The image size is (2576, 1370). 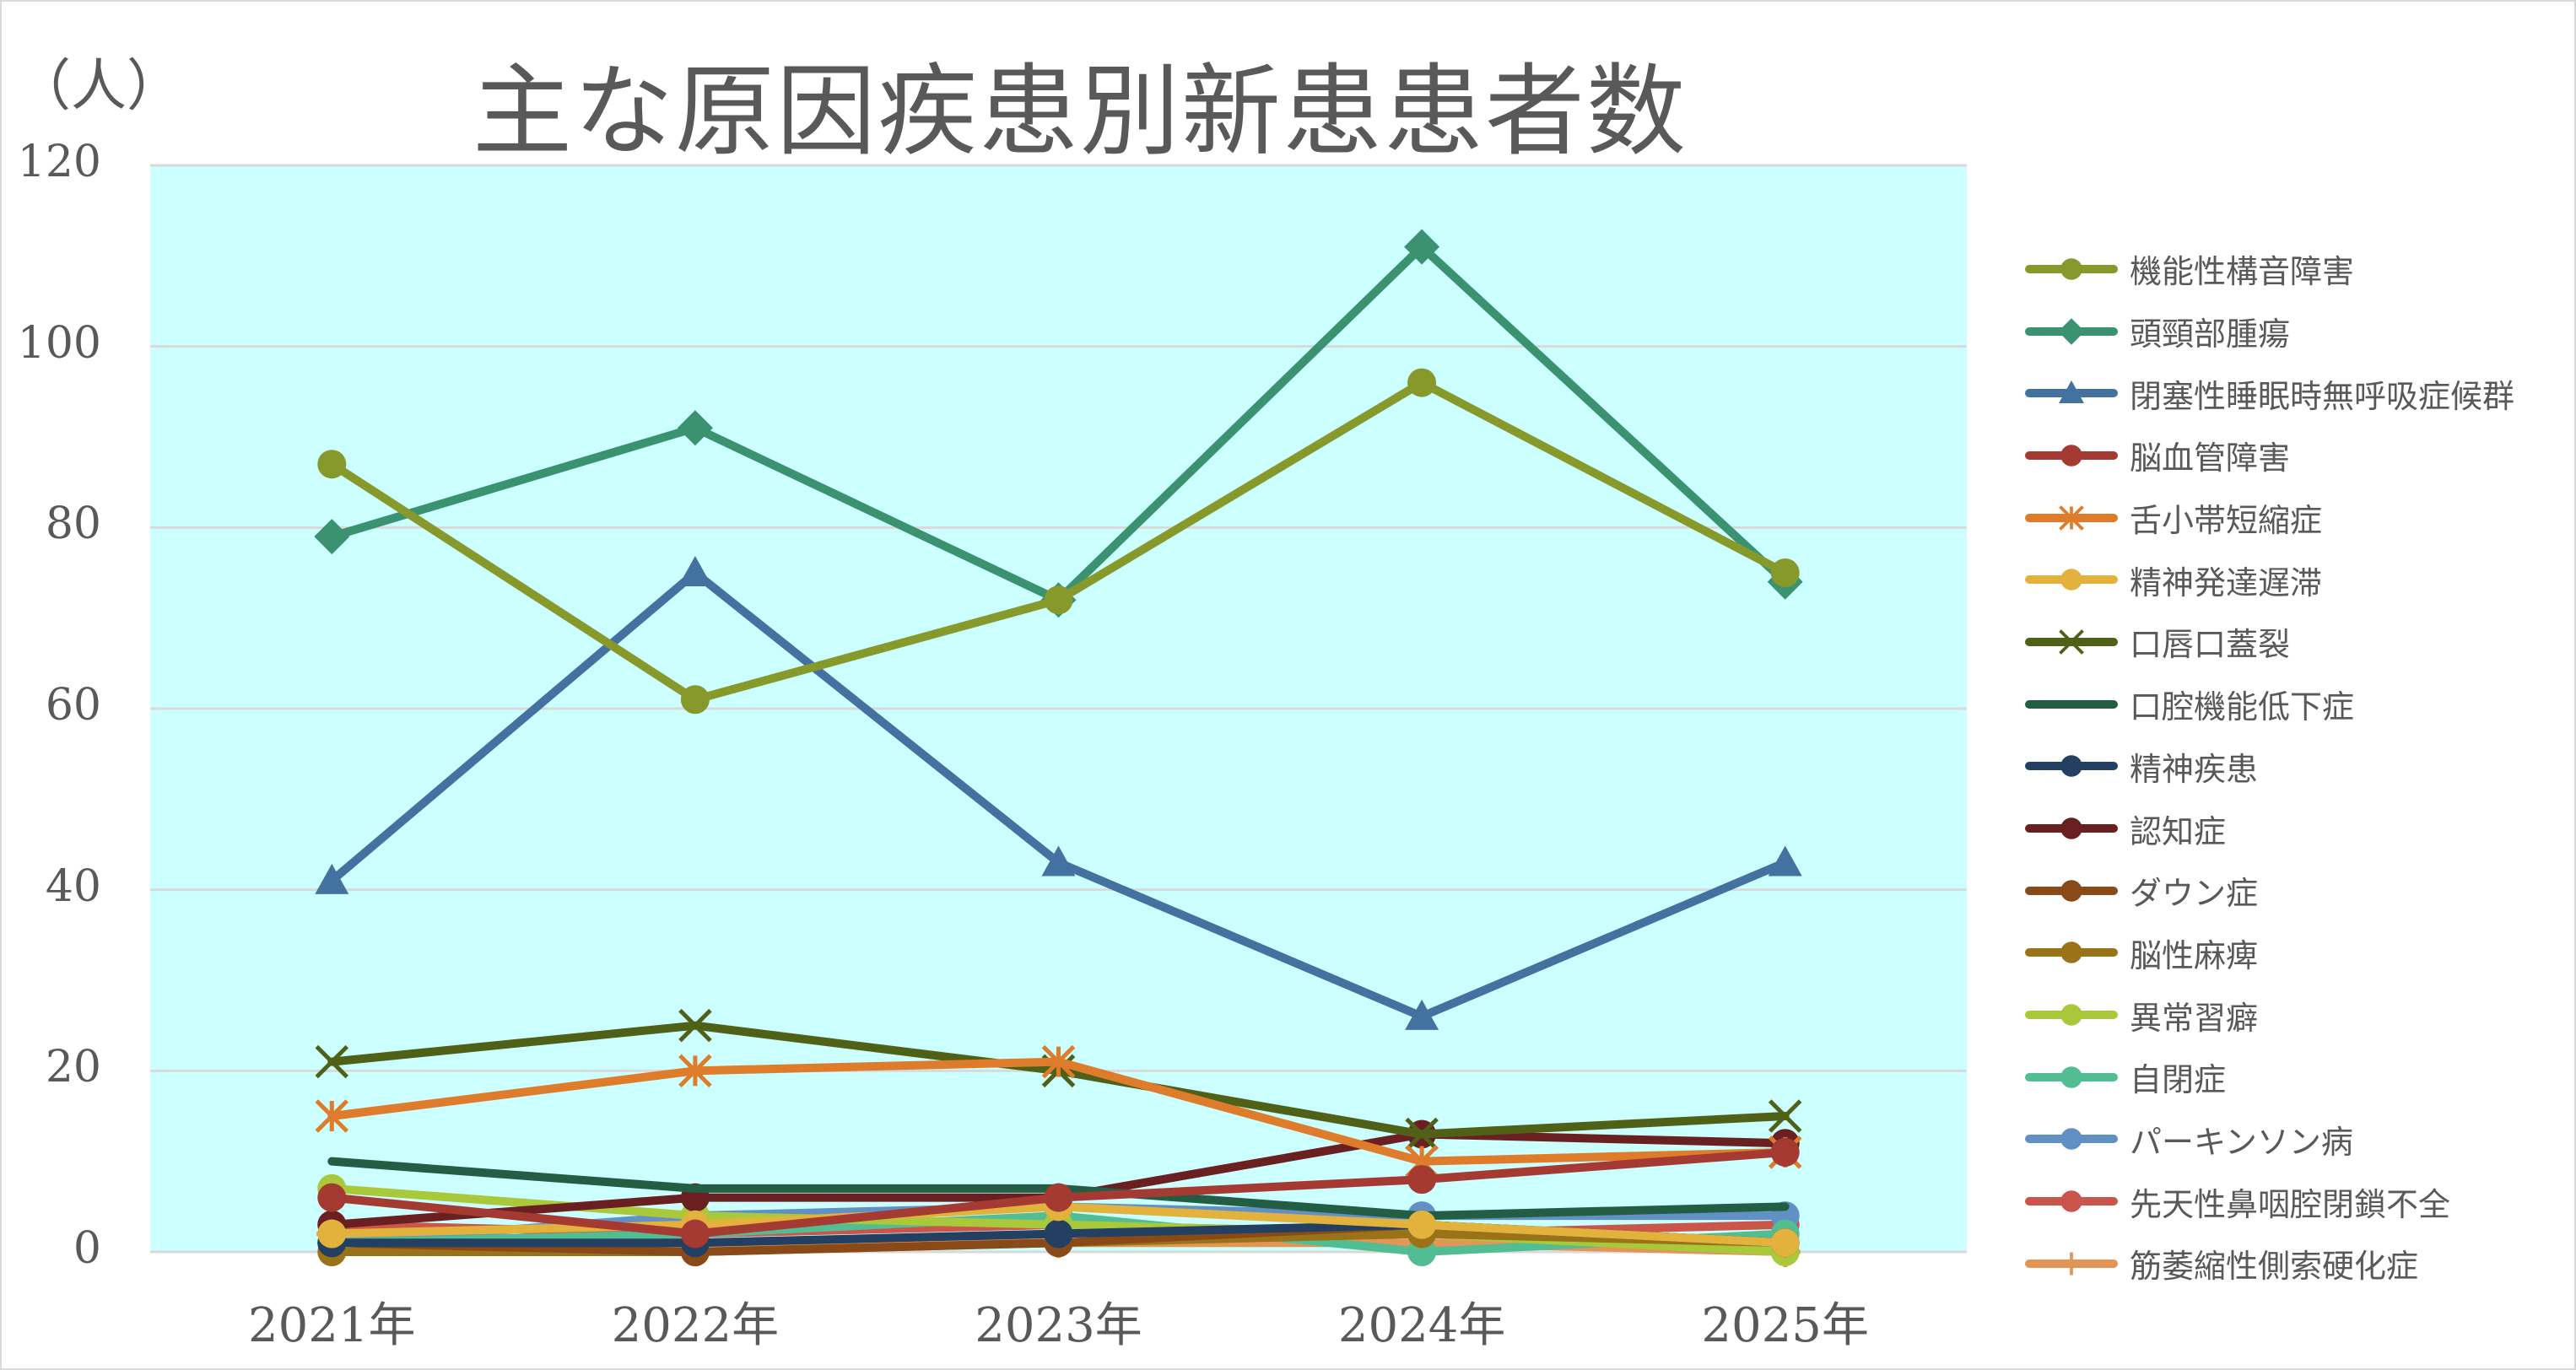 What do you see at coordinates (695, 1325) in the screenshot?
I see `x-tick-label: 2022年` at bounding box center [695, 1325].